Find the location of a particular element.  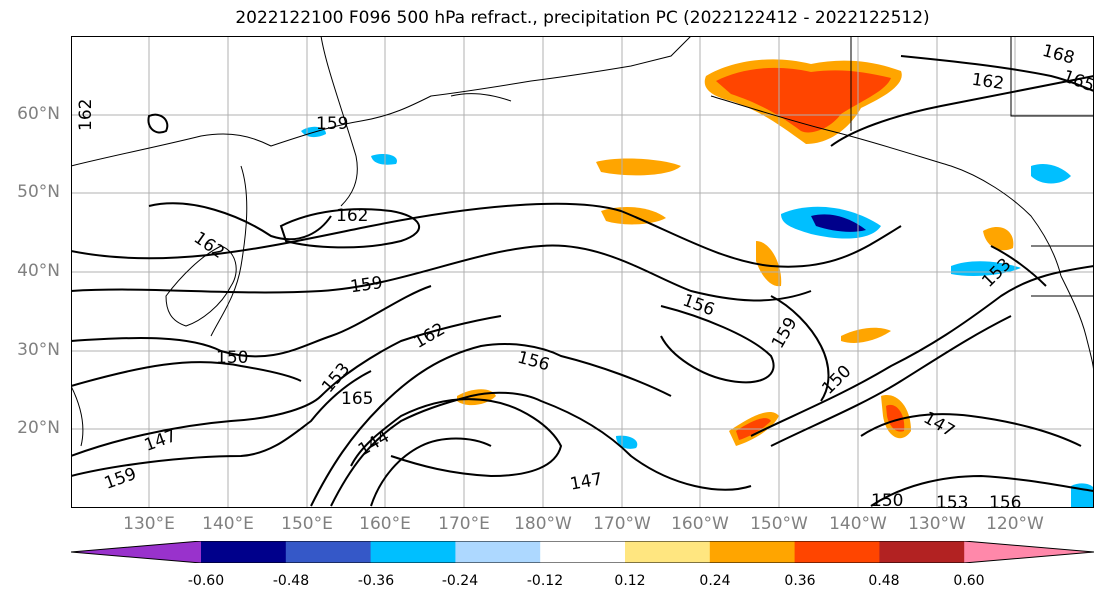

colorbar-tick: -0.36 is located at coordinates (376, 581).